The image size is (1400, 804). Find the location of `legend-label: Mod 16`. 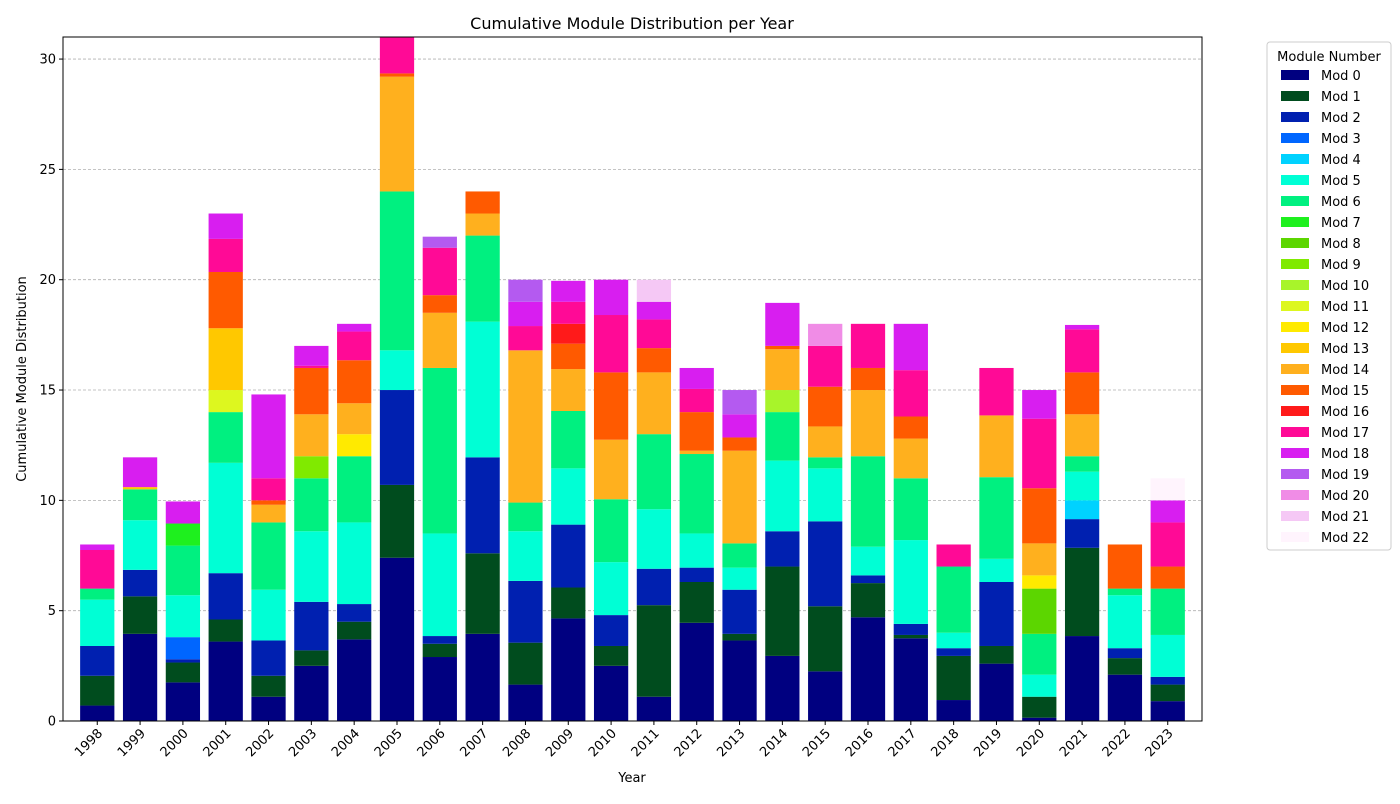

legend-label: Mod 16 is located at coordinates (1345, 412).